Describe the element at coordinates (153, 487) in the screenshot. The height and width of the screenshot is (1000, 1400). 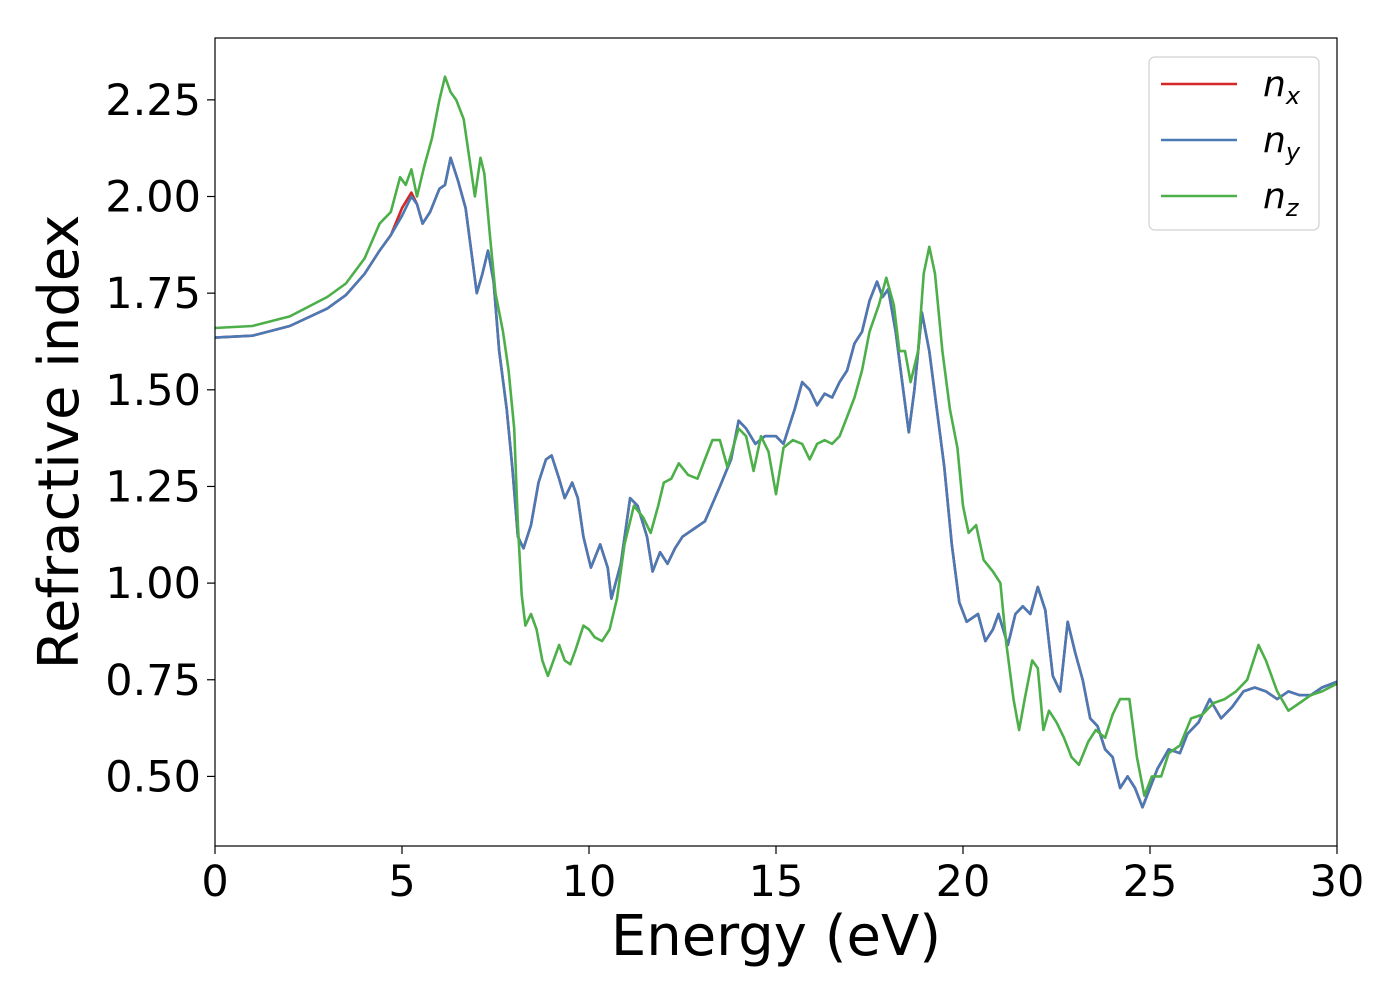
I see `y-tick-label: 1.25` at that location.